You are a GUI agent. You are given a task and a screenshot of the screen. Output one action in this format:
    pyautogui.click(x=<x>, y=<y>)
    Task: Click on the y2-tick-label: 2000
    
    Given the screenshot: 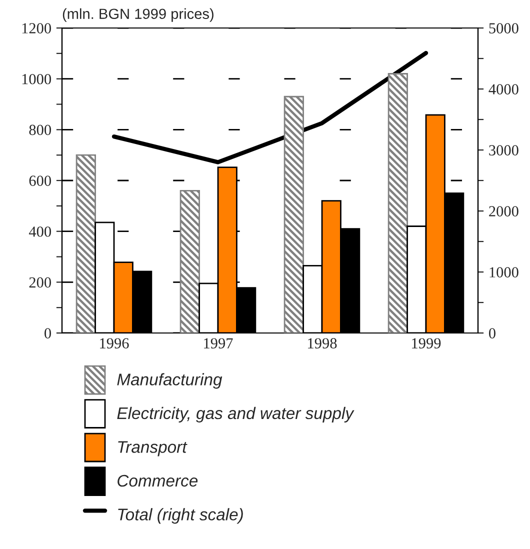 What is the action you would take?
    pyautogui.click(x=503, y=211)
    